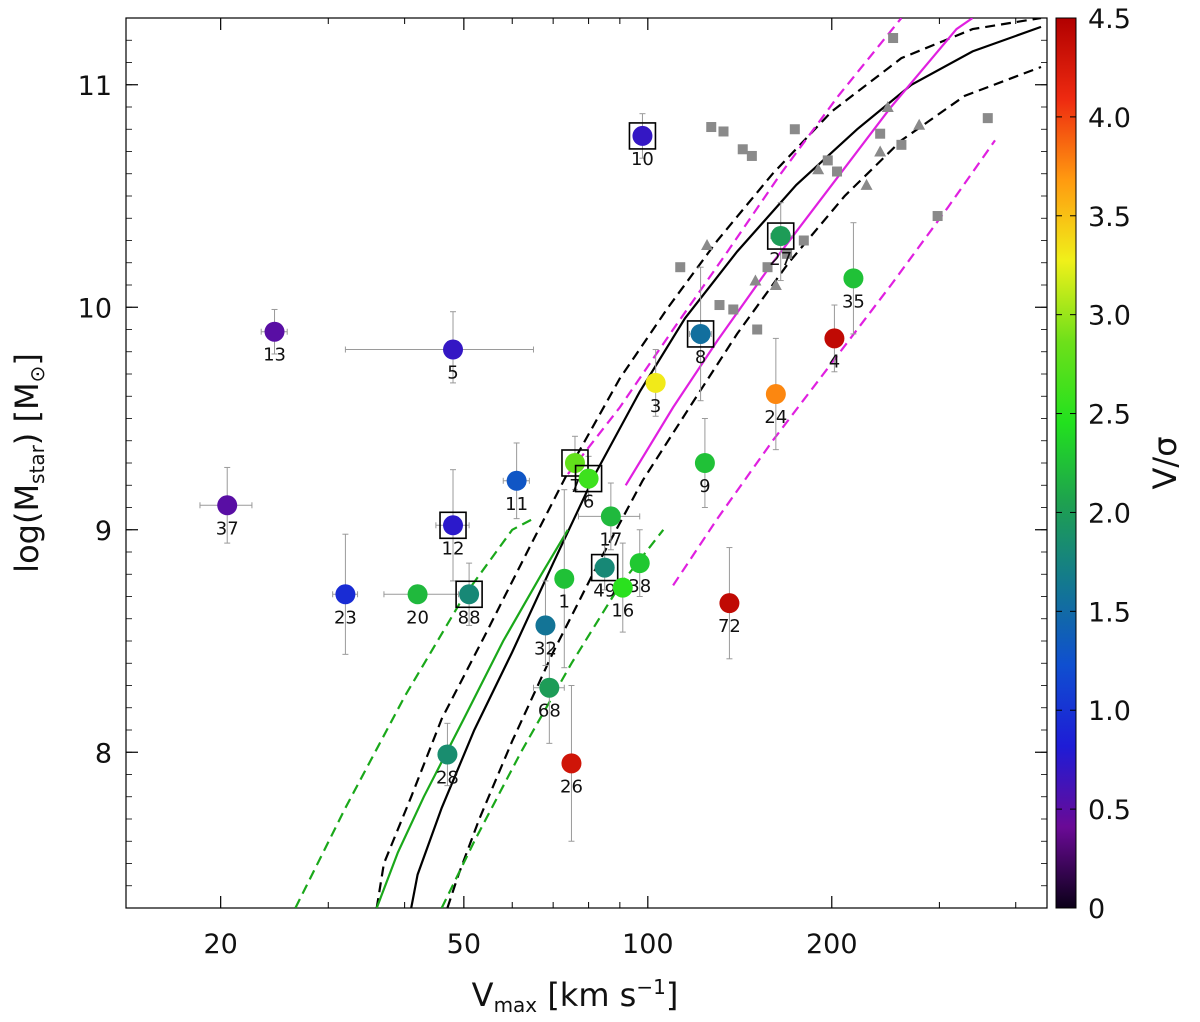 This screenshot has height=1022, width=1200. What do you see at coordinates (549, 711) in the screenshot?
I see `galaxy-id-label: 68` at bounding box center [549, 711].